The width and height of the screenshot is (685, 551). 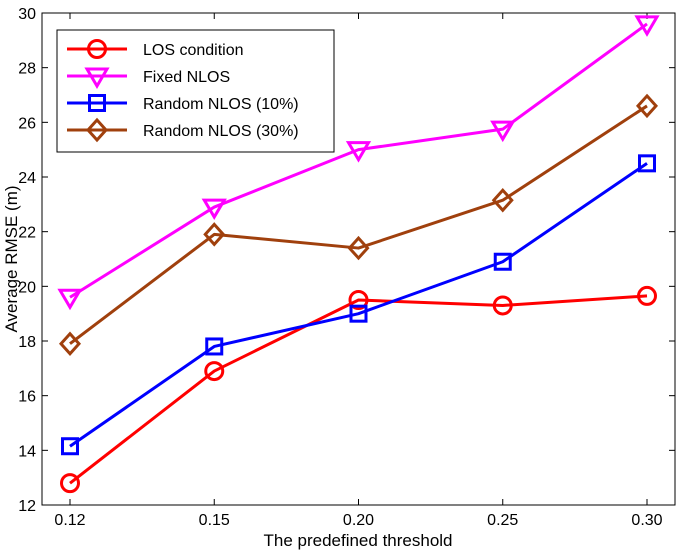 What do you see at coordinates (502, 520) in the screenshot?
I see `x-tick-label: 0.25` at bounding box center [502, 520].